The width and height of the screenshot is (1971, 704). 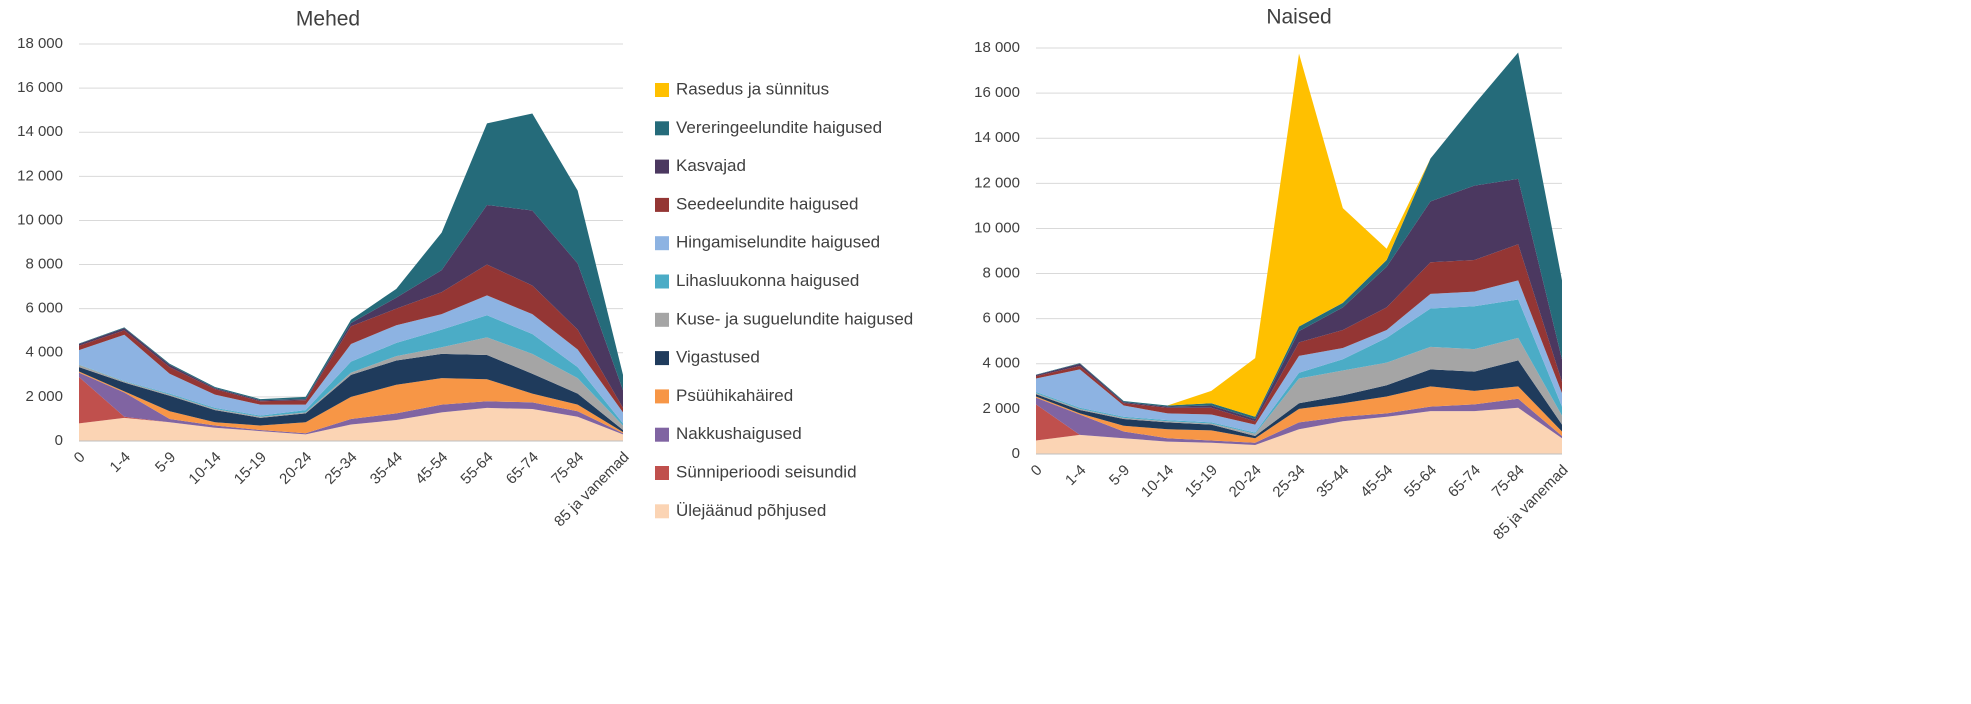 I want to click on chart-title: Mehed, so click(x=328, y=19).